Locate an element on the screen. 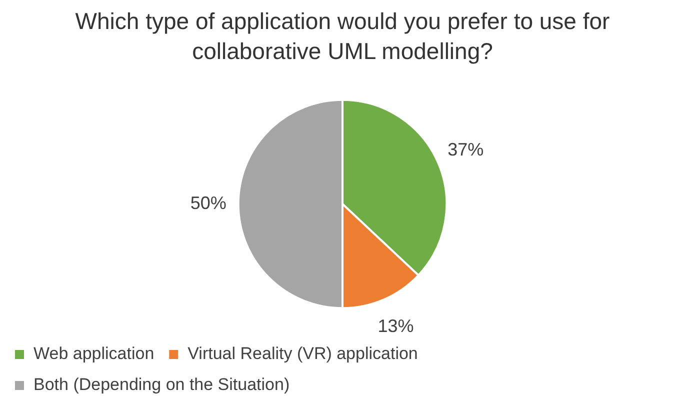  data-label: 37% is located at coordinates (466, 150).